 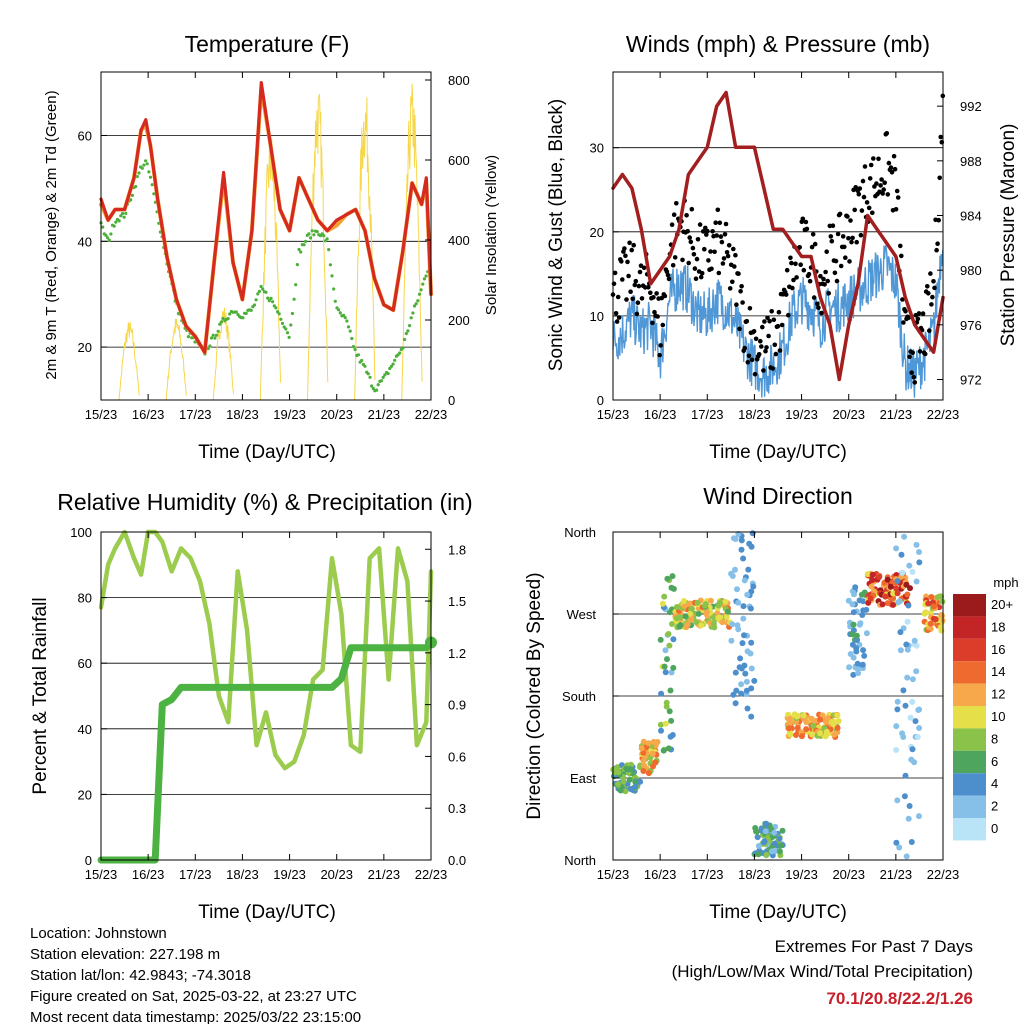 What do you see at coordinates (534, 695) in the screenshot?
I see `wind-direction-left-axis-label: Direction (Colored By Speed)` at bounding box center [534, 695].